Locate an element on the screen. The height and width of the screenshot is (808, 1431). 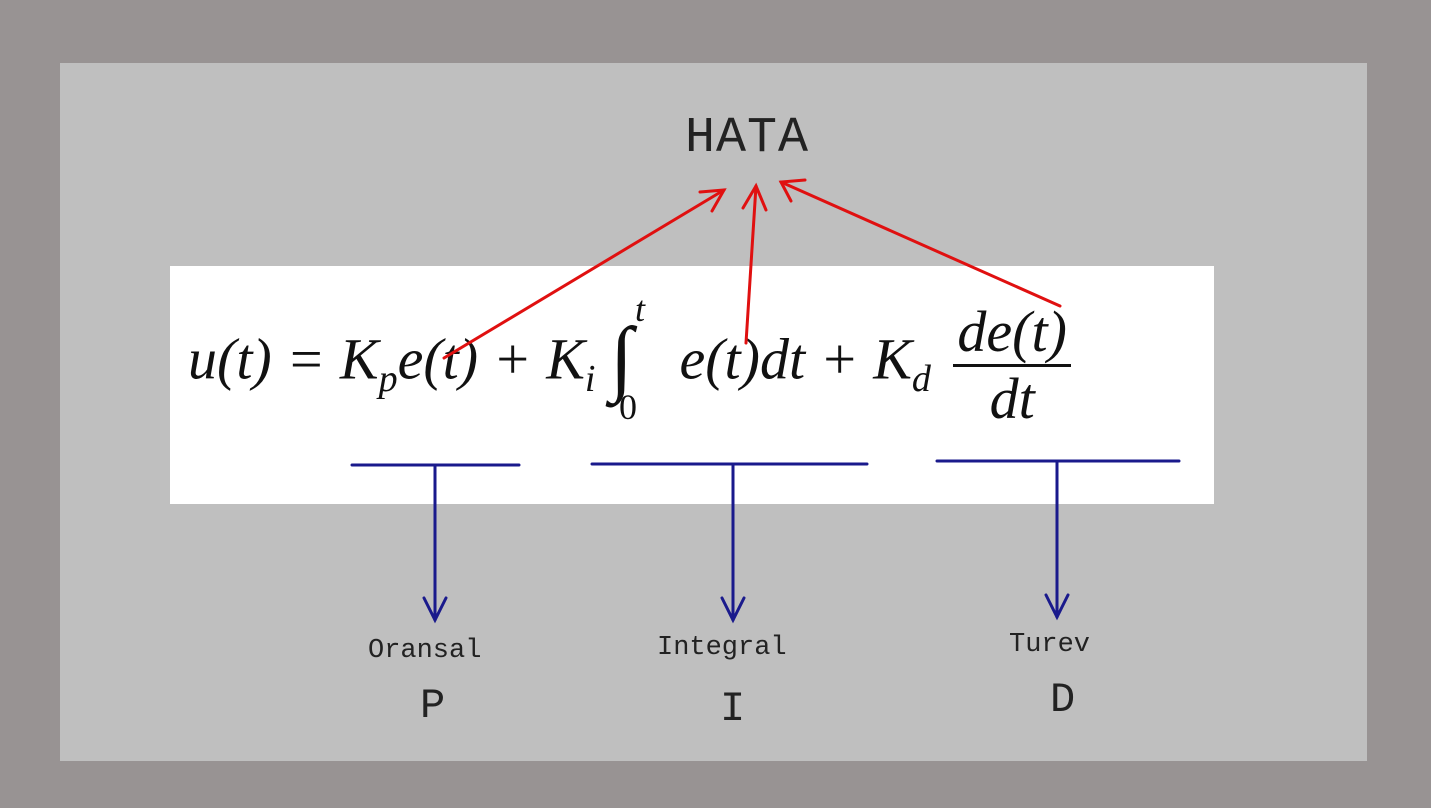
error-arrows is located at coordinates (752, 269).